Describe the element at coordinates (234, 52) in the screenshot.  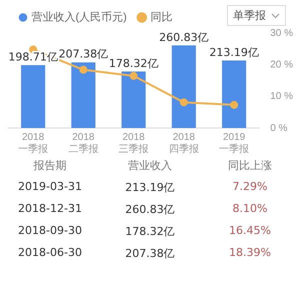
I see `data-label: 213.19亿` at that location.